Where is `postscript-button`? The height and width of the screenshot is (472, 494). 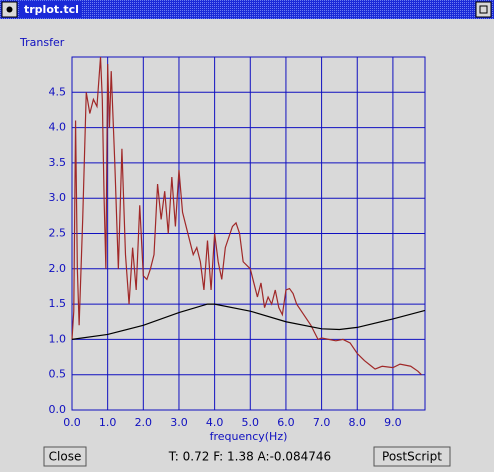
postscript-button is located at coordinates (412, 456).